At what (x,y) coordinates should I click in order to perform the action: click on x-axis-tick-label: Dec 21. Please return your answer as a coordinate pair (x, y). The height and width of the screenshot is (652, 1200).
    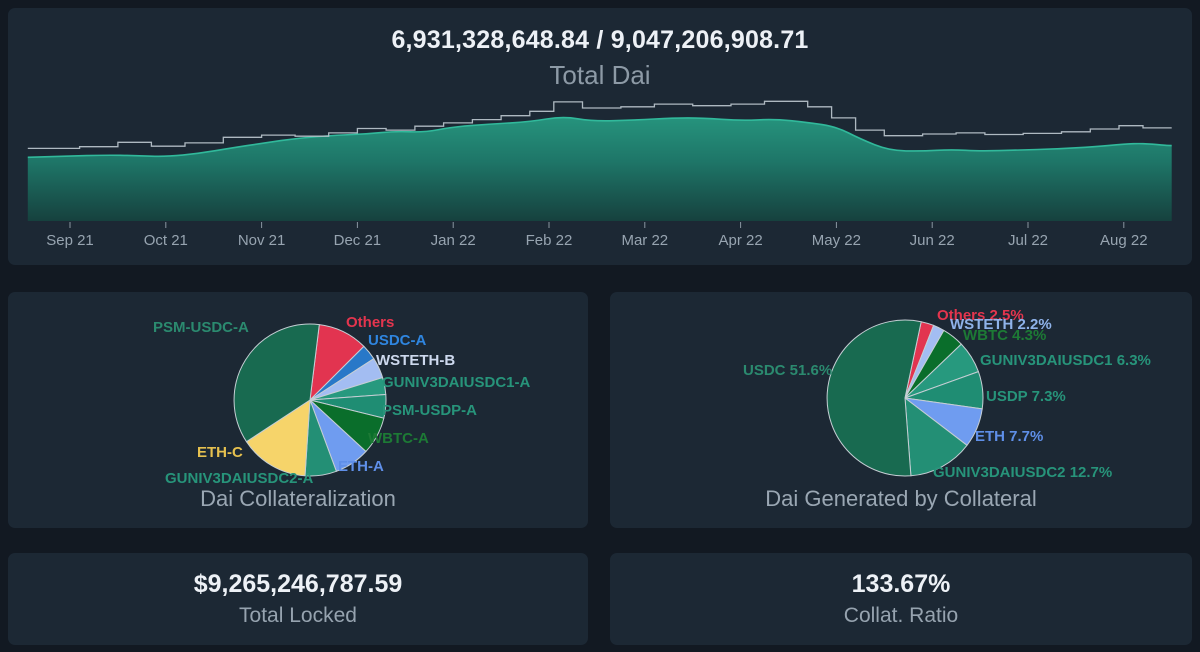
    Looking at the image, I should click on (358, 240).